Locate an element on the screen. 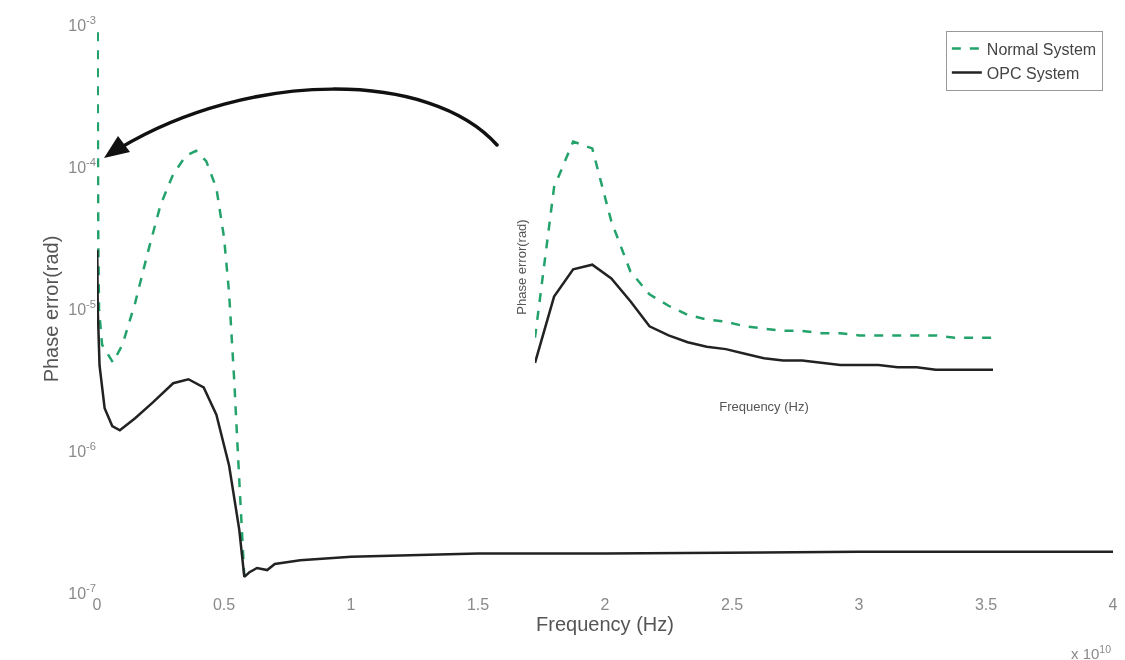  y-tick-label: 10$^{-6}$ is located at coordinates (82, 449).